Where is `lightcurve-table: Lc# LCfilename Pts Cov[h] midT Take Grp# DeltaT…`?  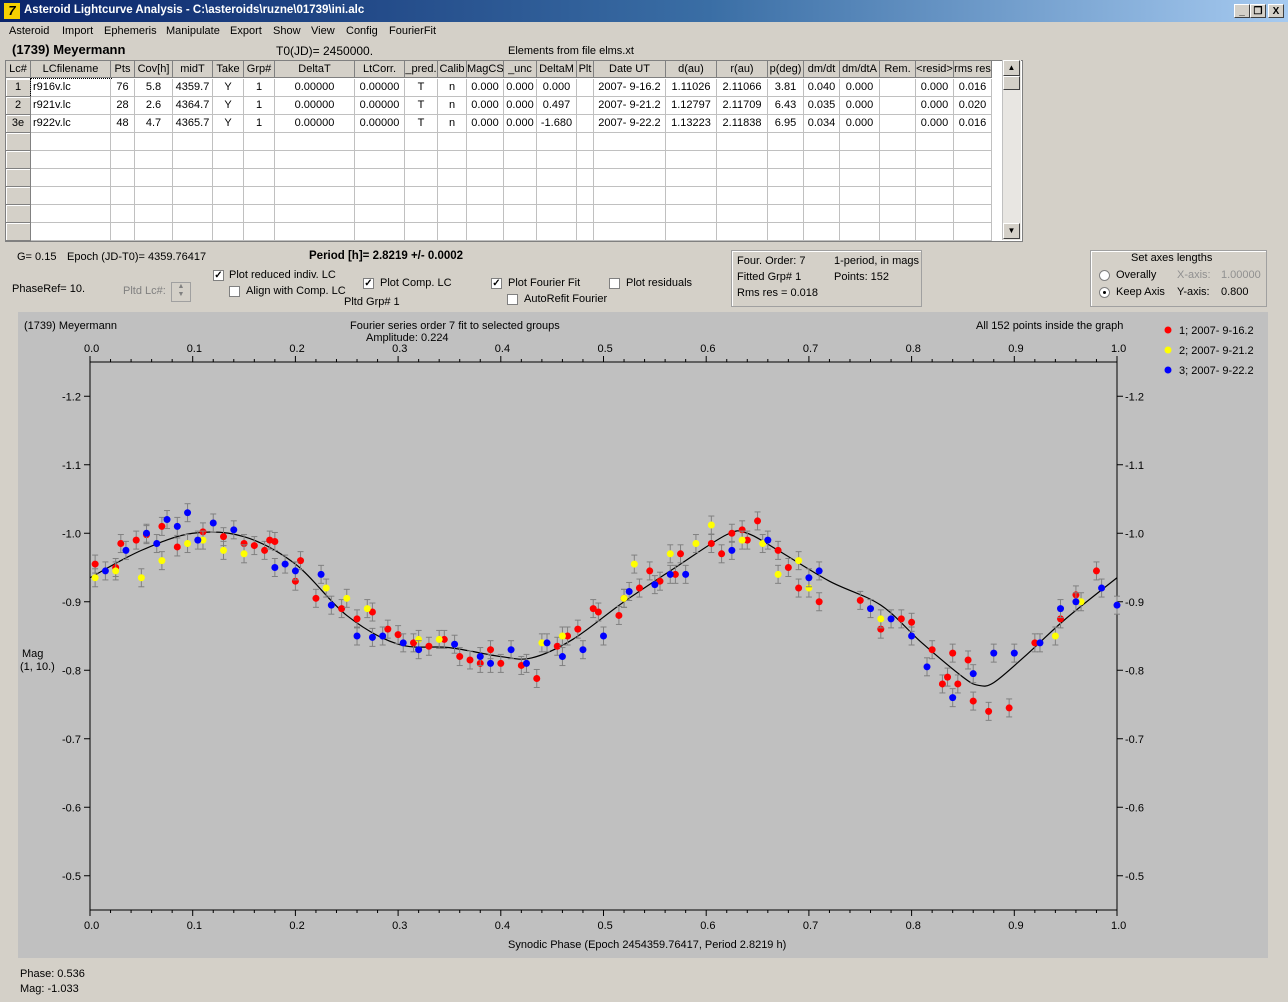
lightcurve-table: Lc# LCfilename Pts Cov[h] midT Take Grp# DeltaT… is located at coordinates (514, 151).